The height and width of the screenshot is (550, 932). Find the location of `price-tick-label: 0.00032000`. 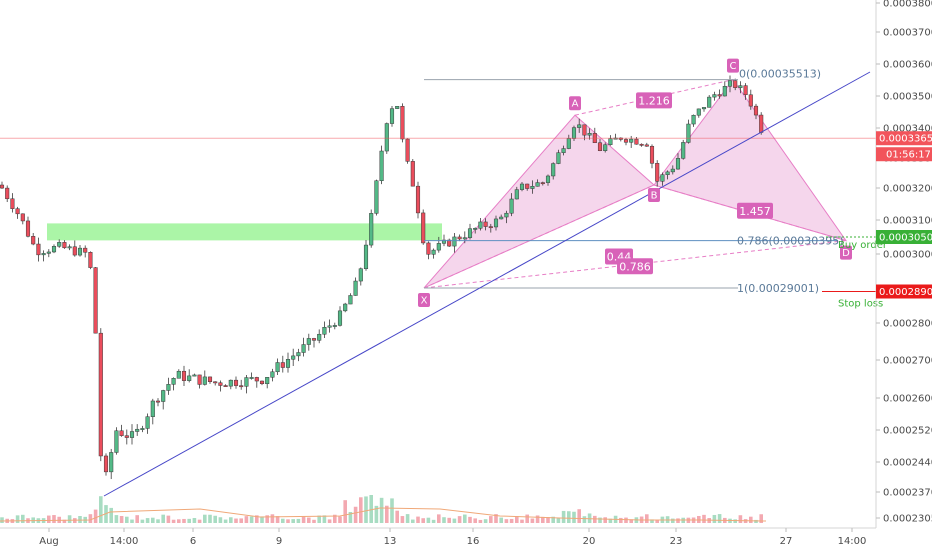

price-tick-label: 0.00032000 is located at coordinates (907, 189).